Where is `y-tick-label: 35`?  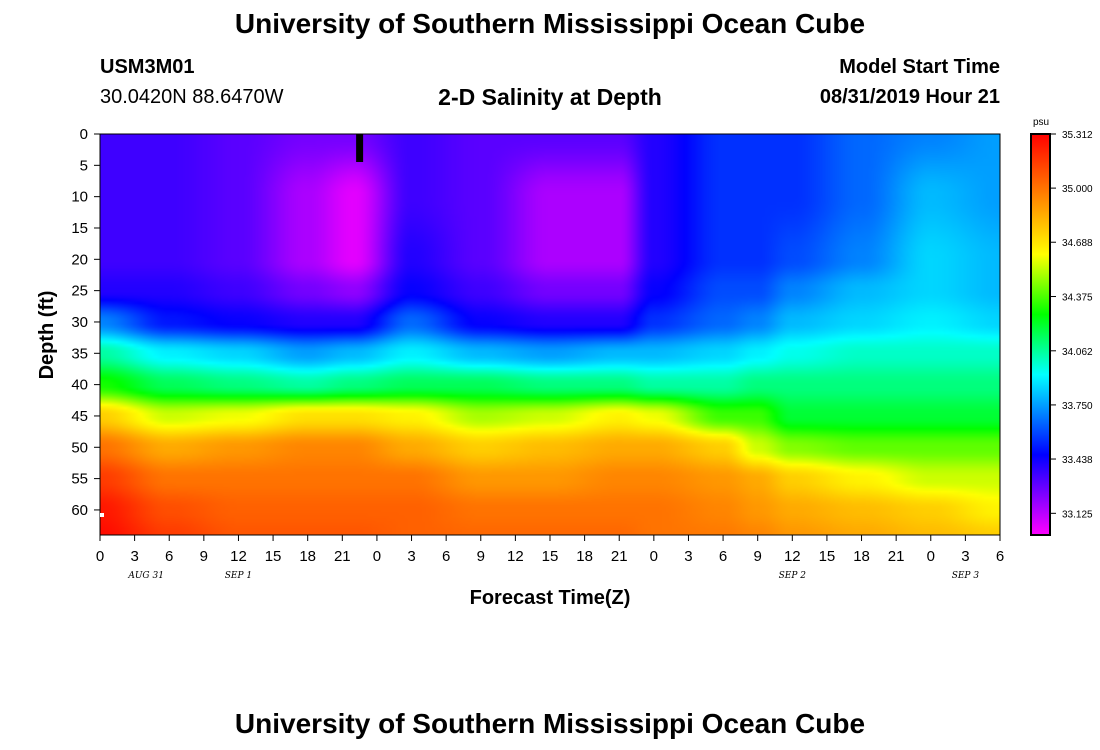
y-tick-label: 35 is located at coordinates (79, 353).